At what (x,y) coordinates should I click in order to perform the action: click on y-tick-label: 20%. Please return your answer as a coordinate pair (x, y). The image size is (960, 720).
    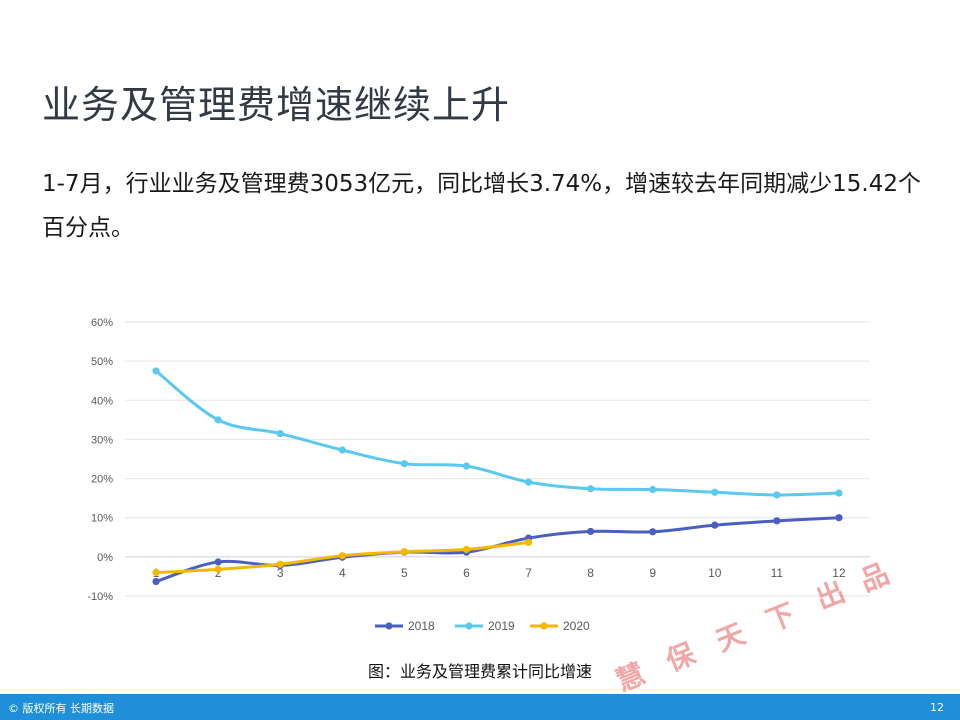
    Looking at the image, I should click on (102, 480).